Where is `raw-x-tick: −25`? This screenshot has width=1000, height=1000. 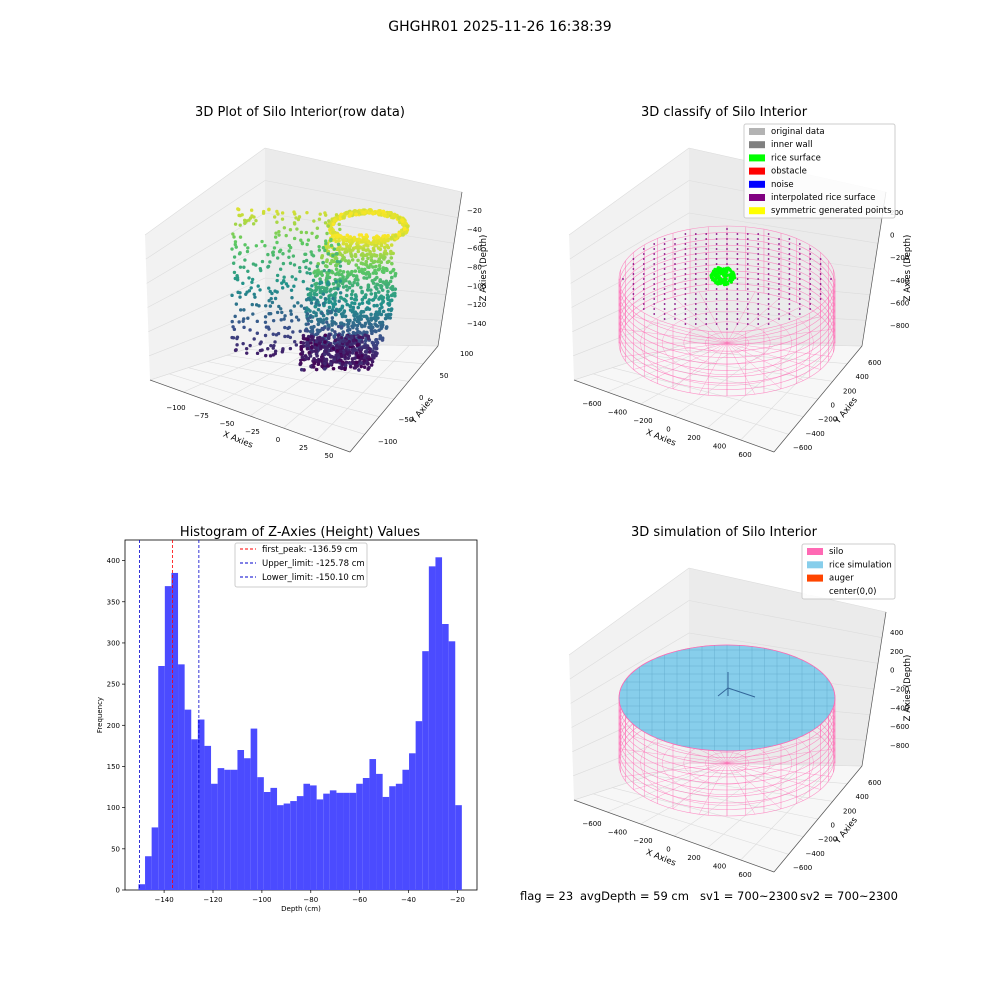 raw-x-tick: −25 is located at coordinates (252, 432).